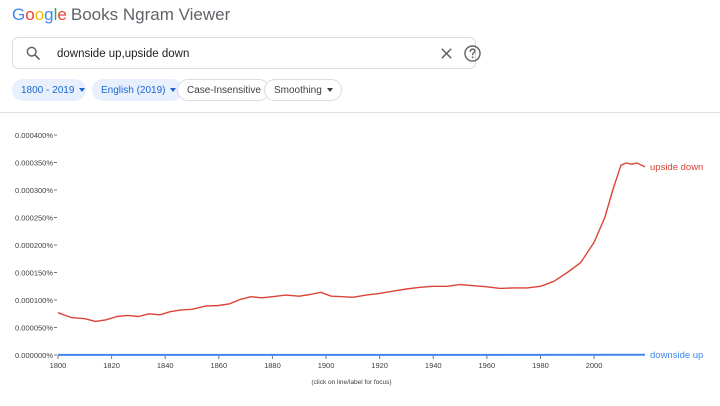  I want to click on year-range-label: 1800 - 2019, so click(48, 90).